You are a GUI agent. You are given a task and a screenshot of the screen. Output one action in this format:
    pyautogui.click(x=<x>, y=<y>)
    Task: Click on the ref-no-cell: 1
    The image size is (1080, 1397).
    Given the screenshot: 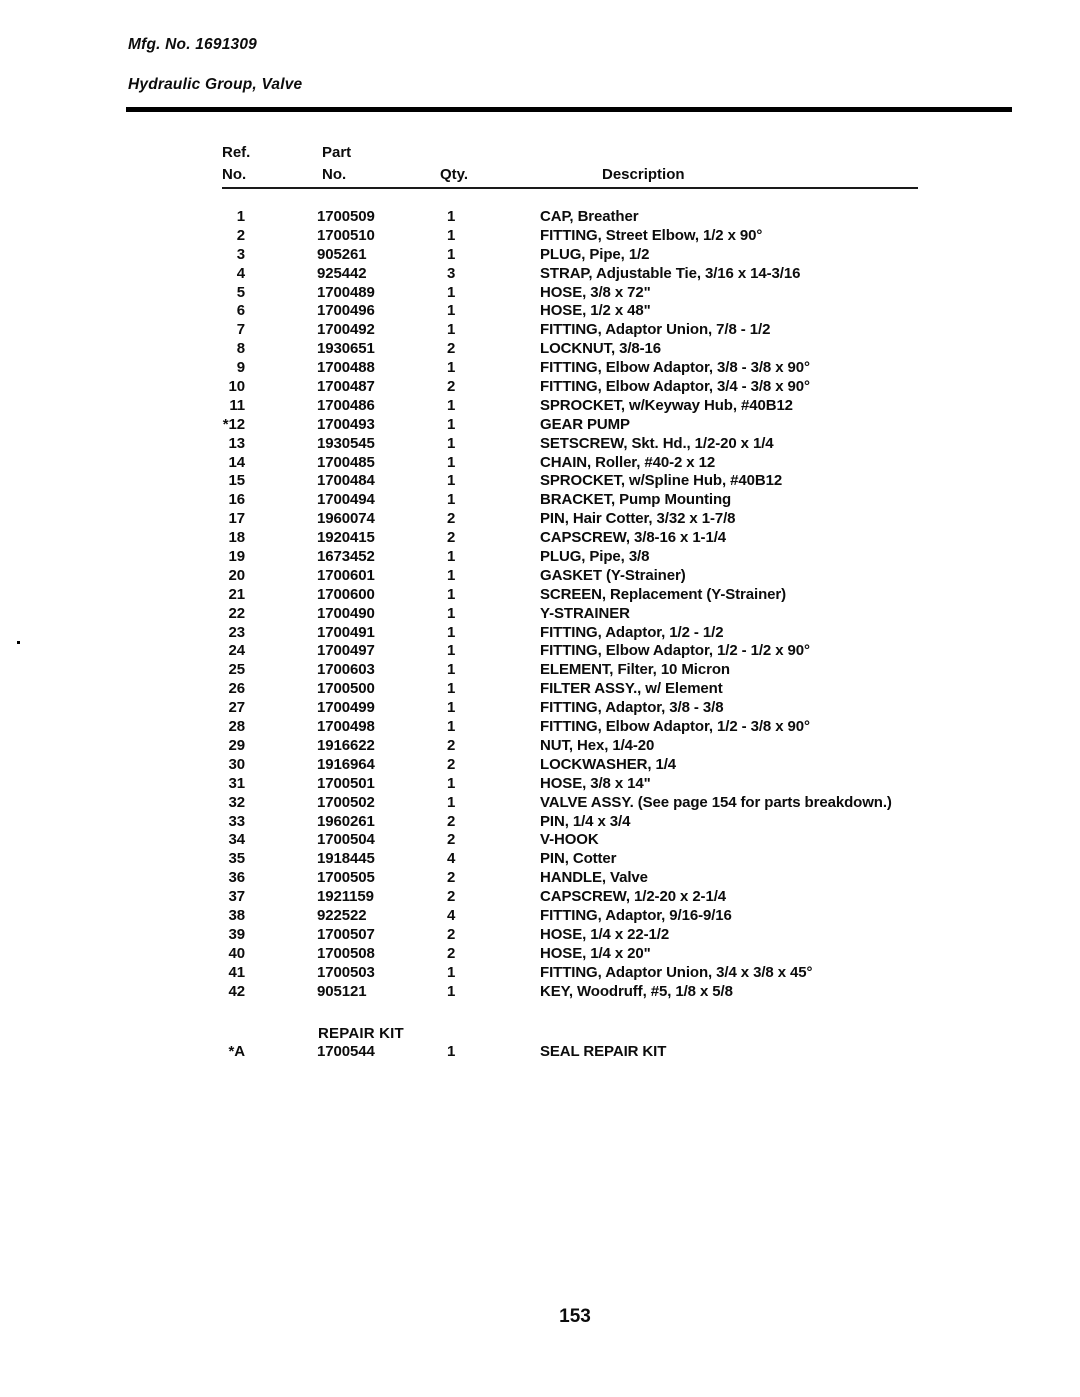 What is the action you would take?
    pyautogui.click(x=240, y=216)
    